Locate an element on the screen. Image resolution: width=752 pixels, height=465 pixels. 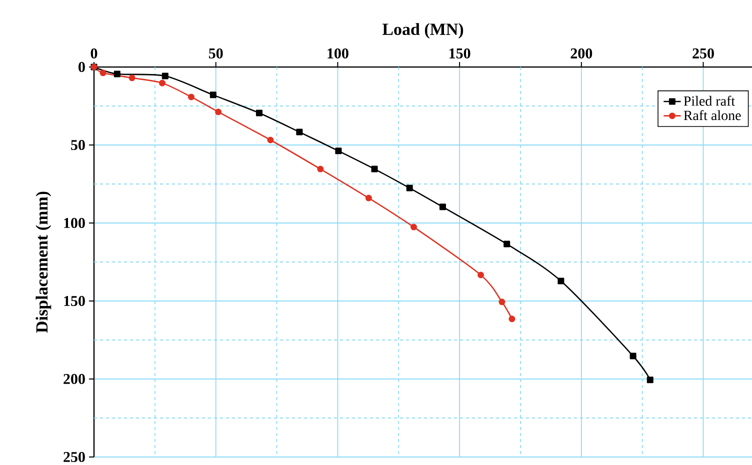
legend-label: Piled raft is located at coordinates (710, 101).